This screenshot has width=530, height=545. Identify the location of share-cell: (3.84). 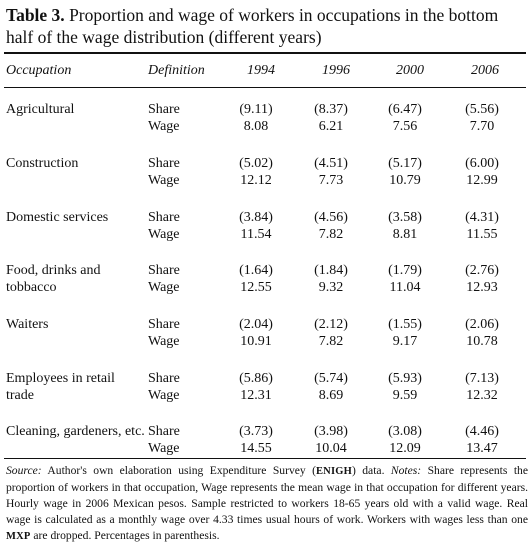
(256, 217).